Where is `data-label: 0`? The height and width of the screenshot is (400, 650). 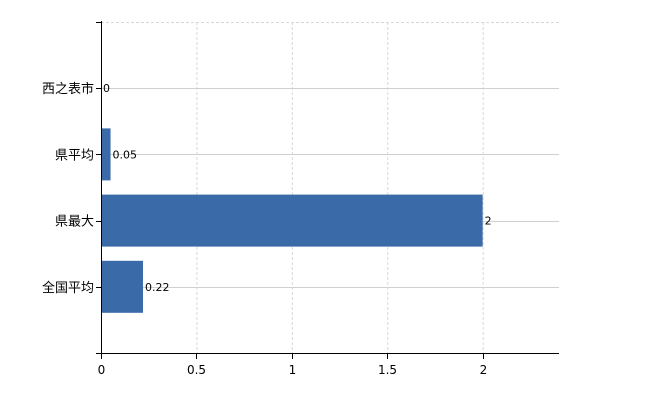 data-label: 0 is located at coordinates (106, 88).